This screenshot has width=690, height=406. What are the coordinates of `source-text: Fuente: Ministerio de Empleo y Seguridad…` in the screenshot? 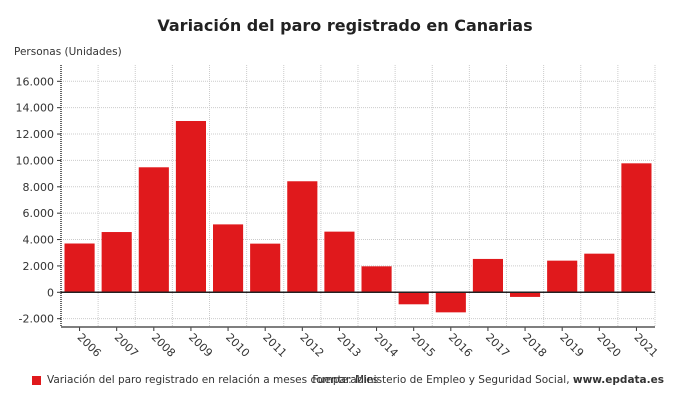 It's located at (442, 380).